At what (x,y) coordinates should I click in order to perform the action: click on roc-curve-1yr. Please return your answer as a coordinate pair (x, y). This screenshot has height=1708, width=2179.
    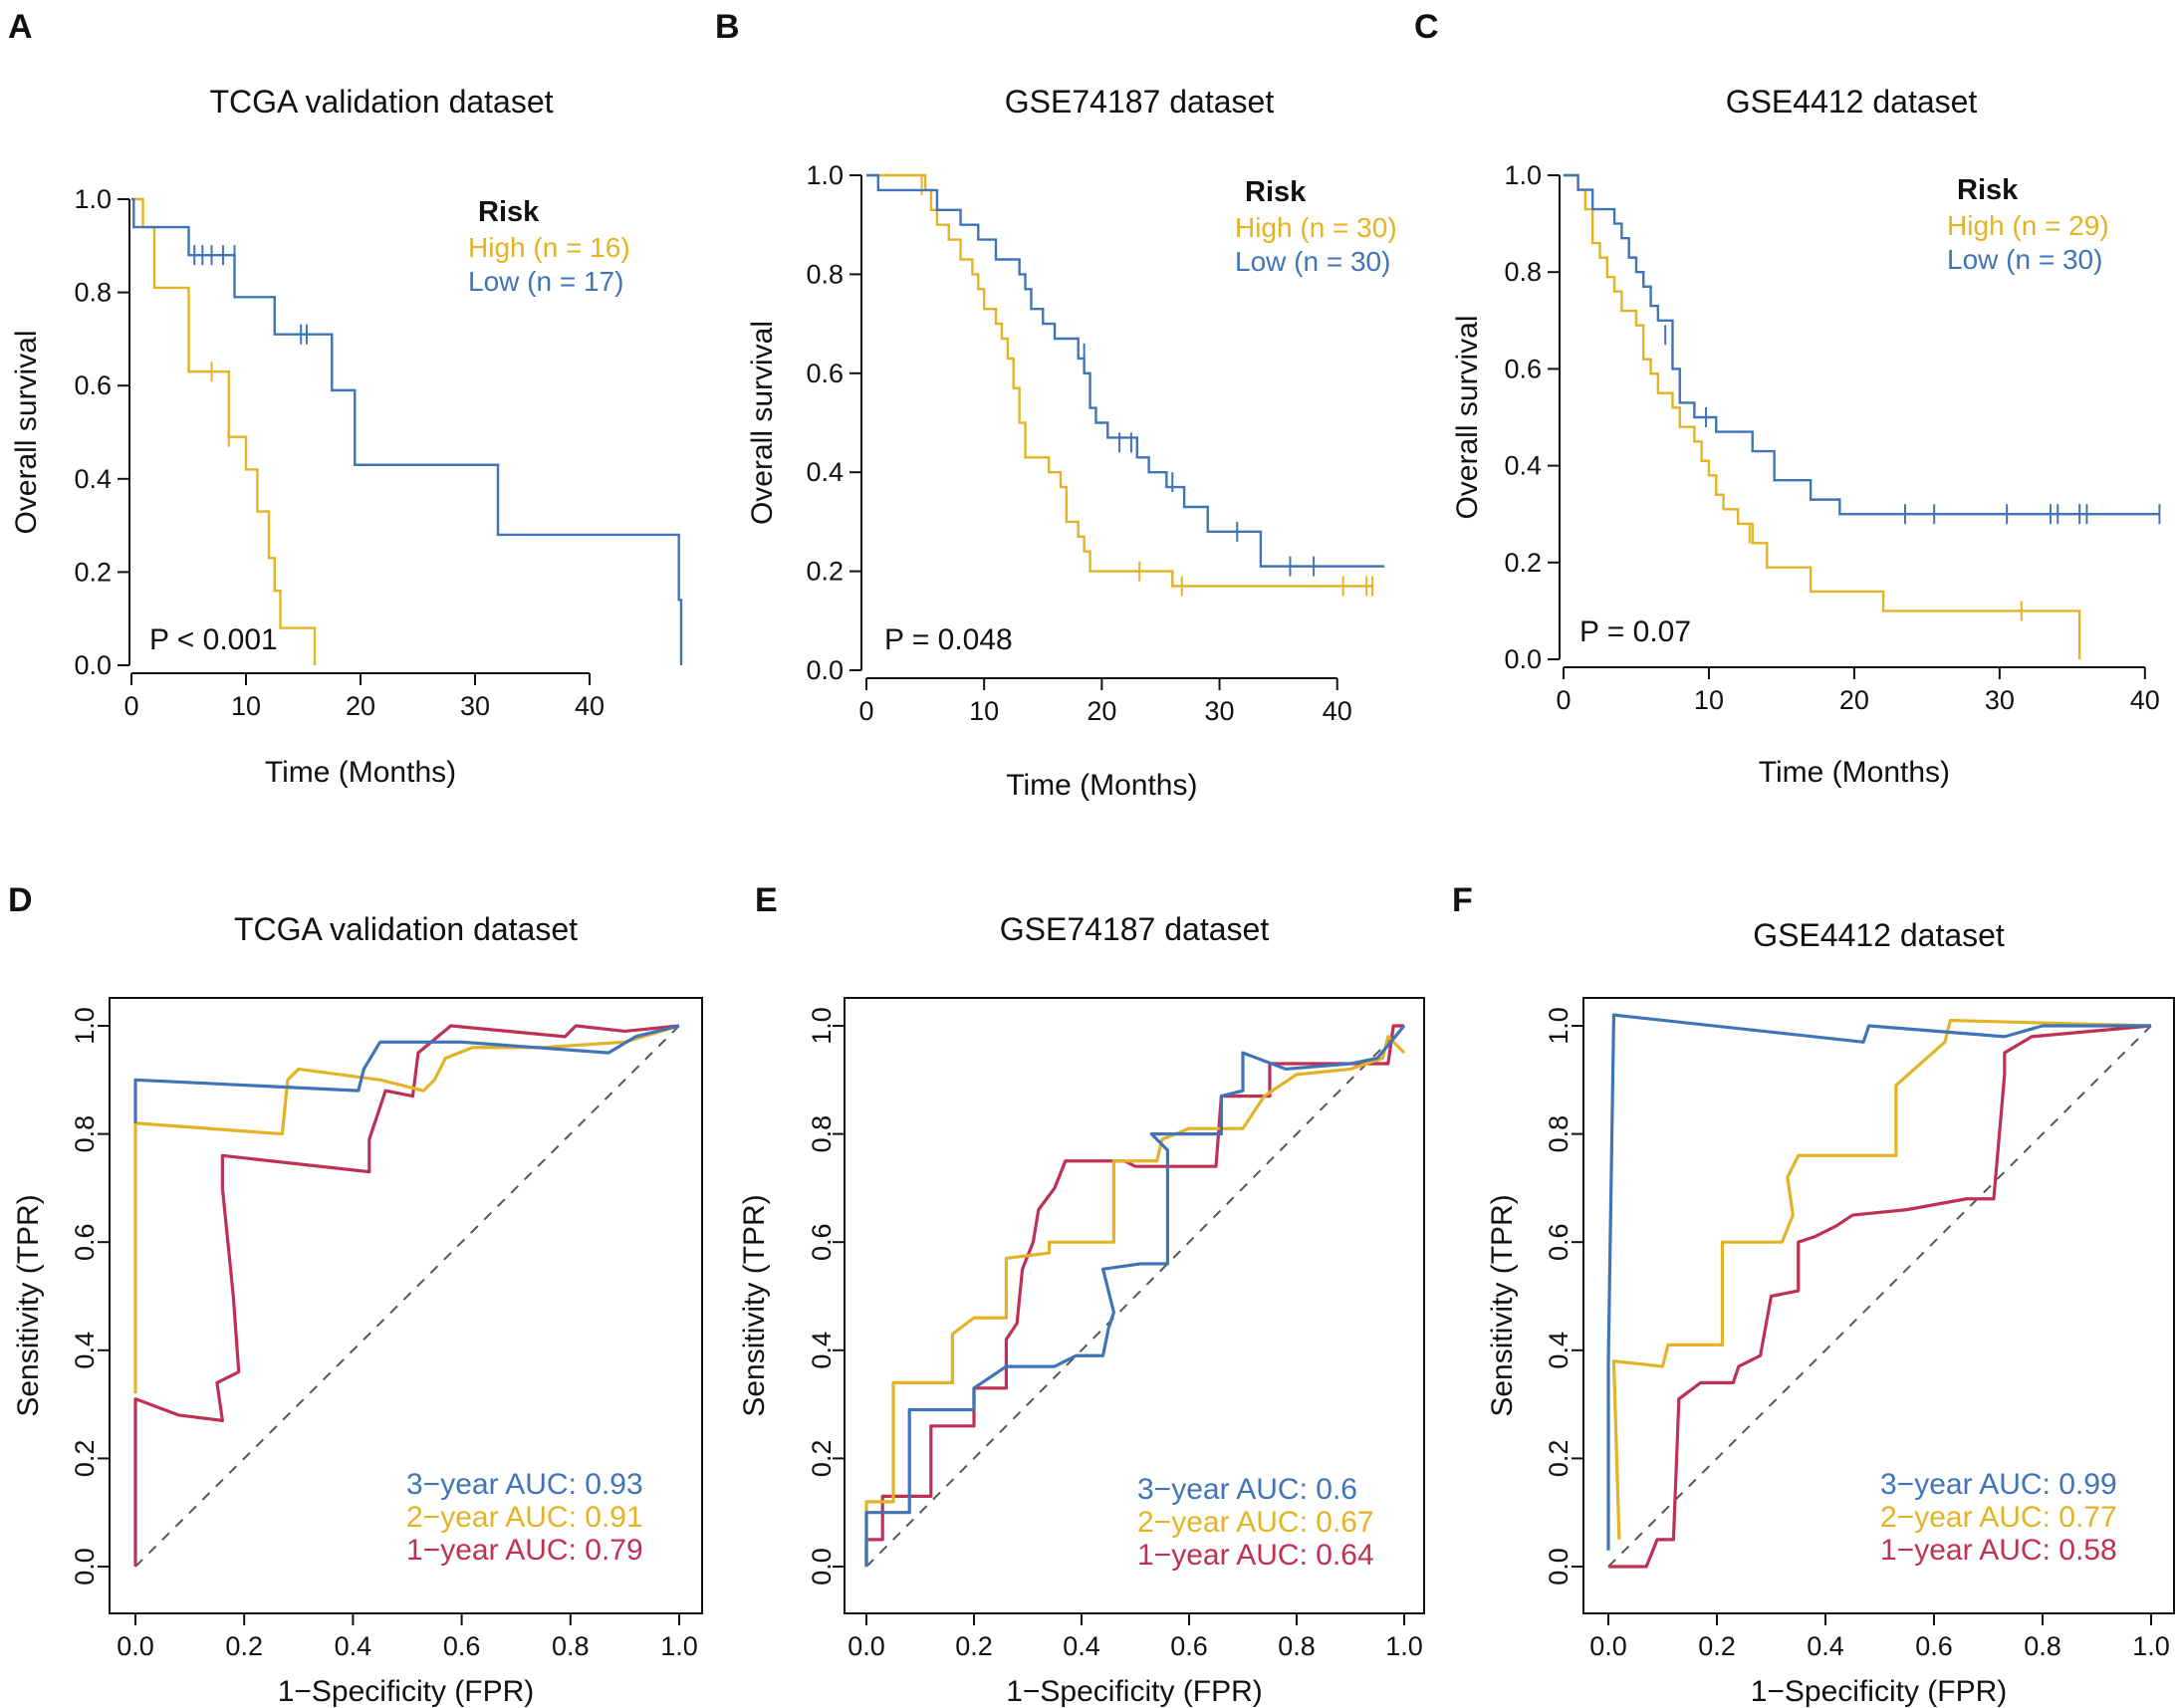
    Looking at the image, I should click on (1880, 1296).